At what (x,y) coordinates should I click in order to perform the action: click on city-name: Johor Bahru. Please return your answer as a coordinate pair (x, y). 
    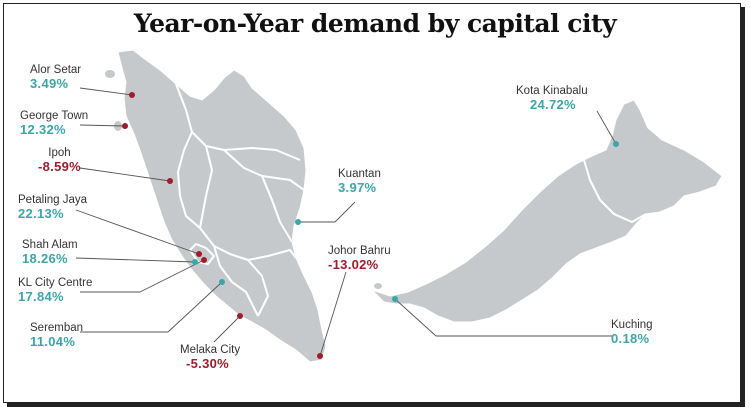
    Looking at the image, I should click on (359, 251).